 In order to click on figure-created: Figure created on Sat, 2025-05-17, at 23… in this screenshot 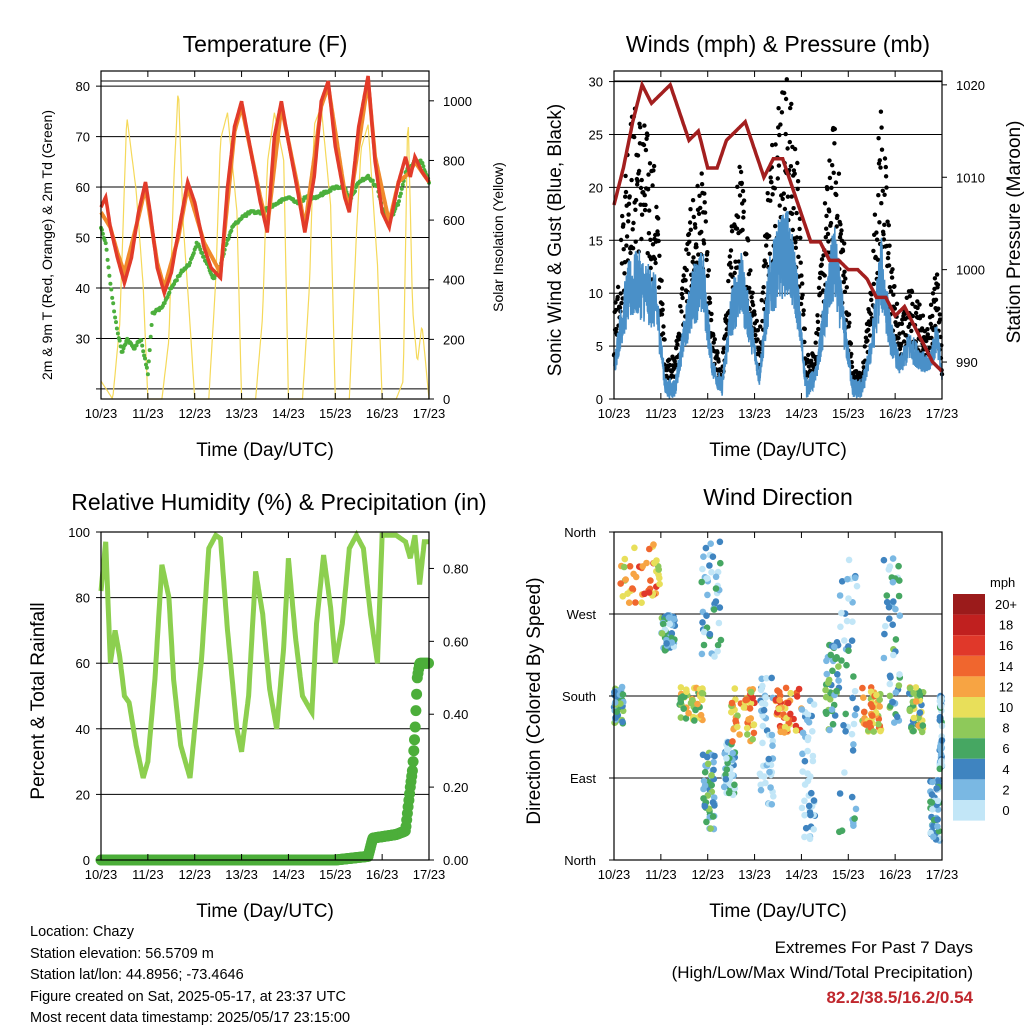, I will do `click(188, 996)`.